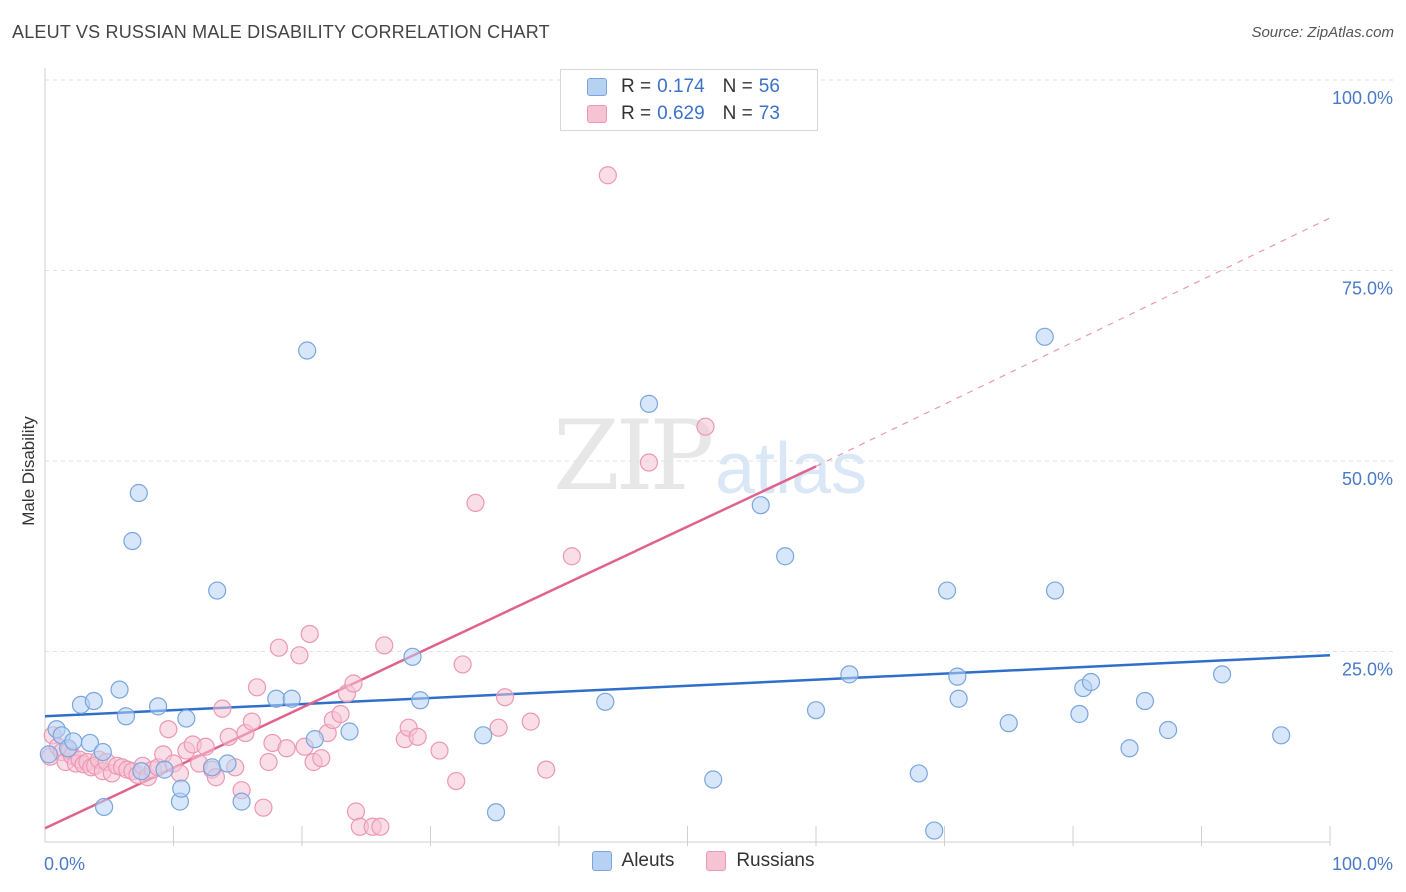 The height and width of the screenshot is (892, 1406). What do you see at coordinates (1362, 864) in the screenshot?
I see `x-tick-label: 100.0%` at bounding box center [1362, 864].